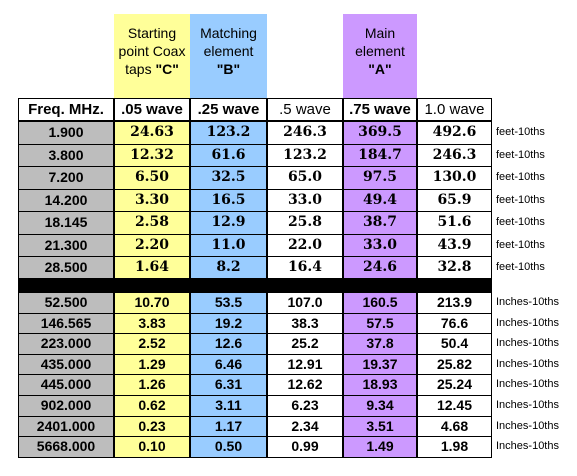  Describe the element at coordinates (380, 109) in the screenshot. I see `column-header-a: .75 wave` at that location.